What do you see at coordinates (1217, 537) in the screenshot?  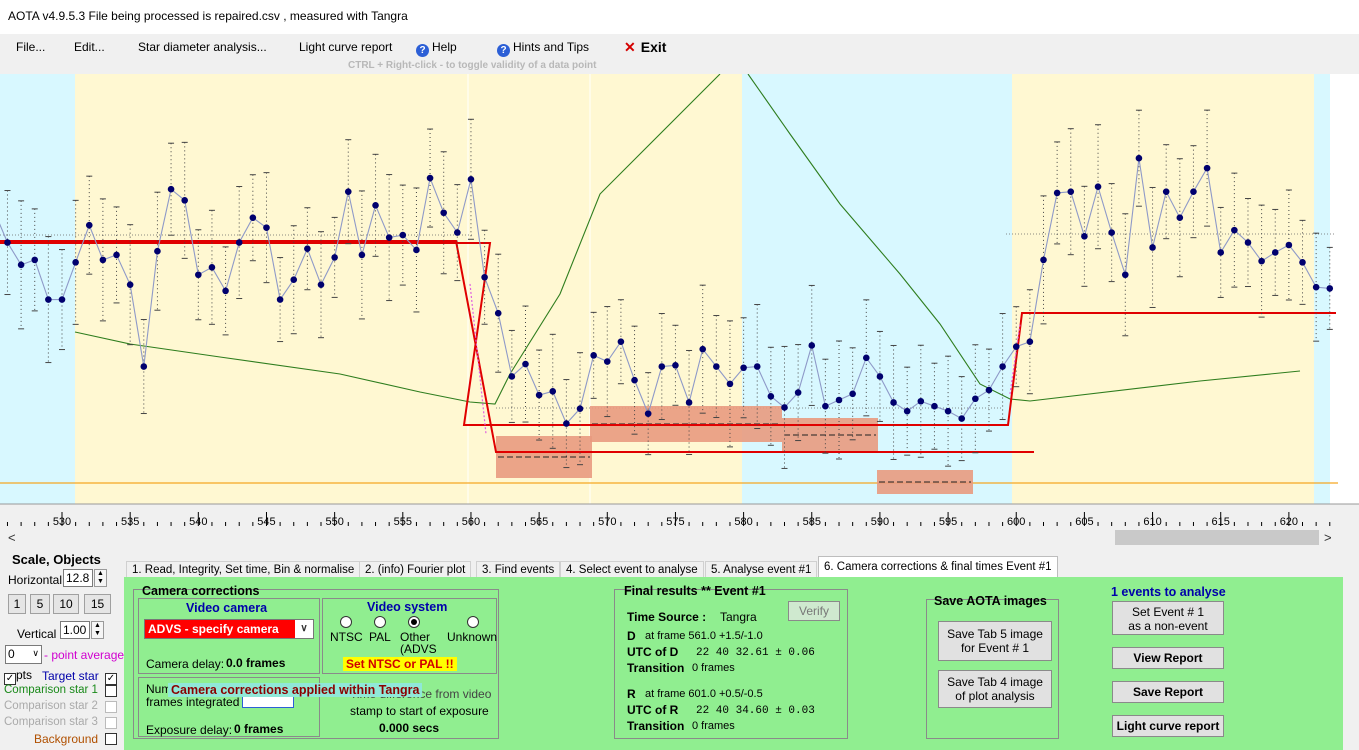 I see `horizontal-scrollbar-thumb` at bounding box center [1217, 537].